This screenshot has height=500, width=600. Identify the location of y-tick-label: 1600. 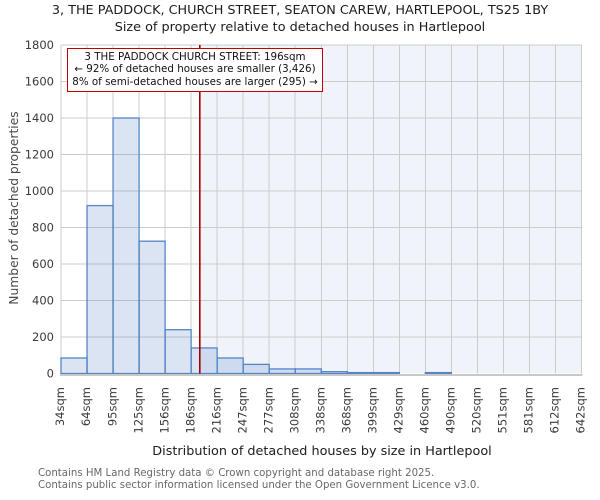
(39, 82).